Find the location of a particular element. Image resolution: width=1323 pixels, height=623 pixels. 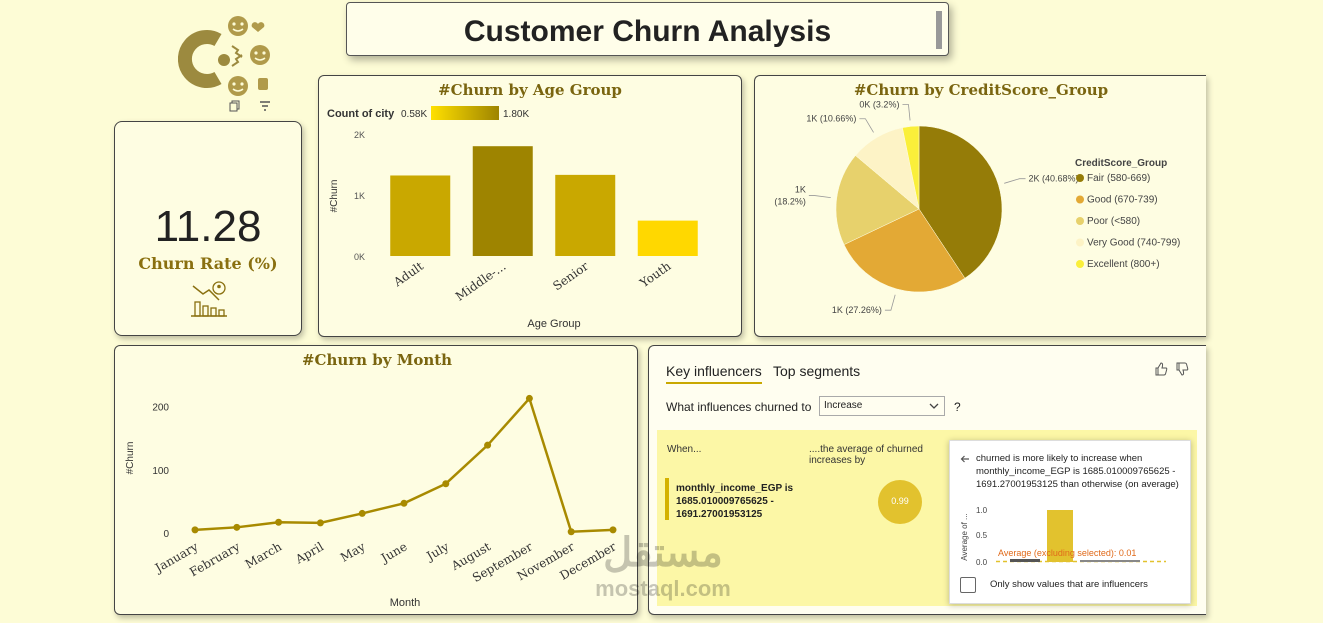

age-chart-title: #Churn by Age Group is located at coordinates (530, 90).